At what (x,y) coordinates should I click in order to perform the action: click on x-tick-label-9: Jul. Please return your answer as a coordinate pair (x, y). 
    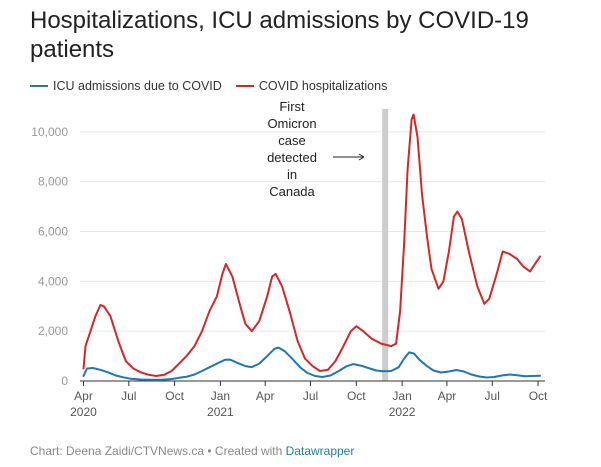
    Looking at the image, I should click on (492, 396).